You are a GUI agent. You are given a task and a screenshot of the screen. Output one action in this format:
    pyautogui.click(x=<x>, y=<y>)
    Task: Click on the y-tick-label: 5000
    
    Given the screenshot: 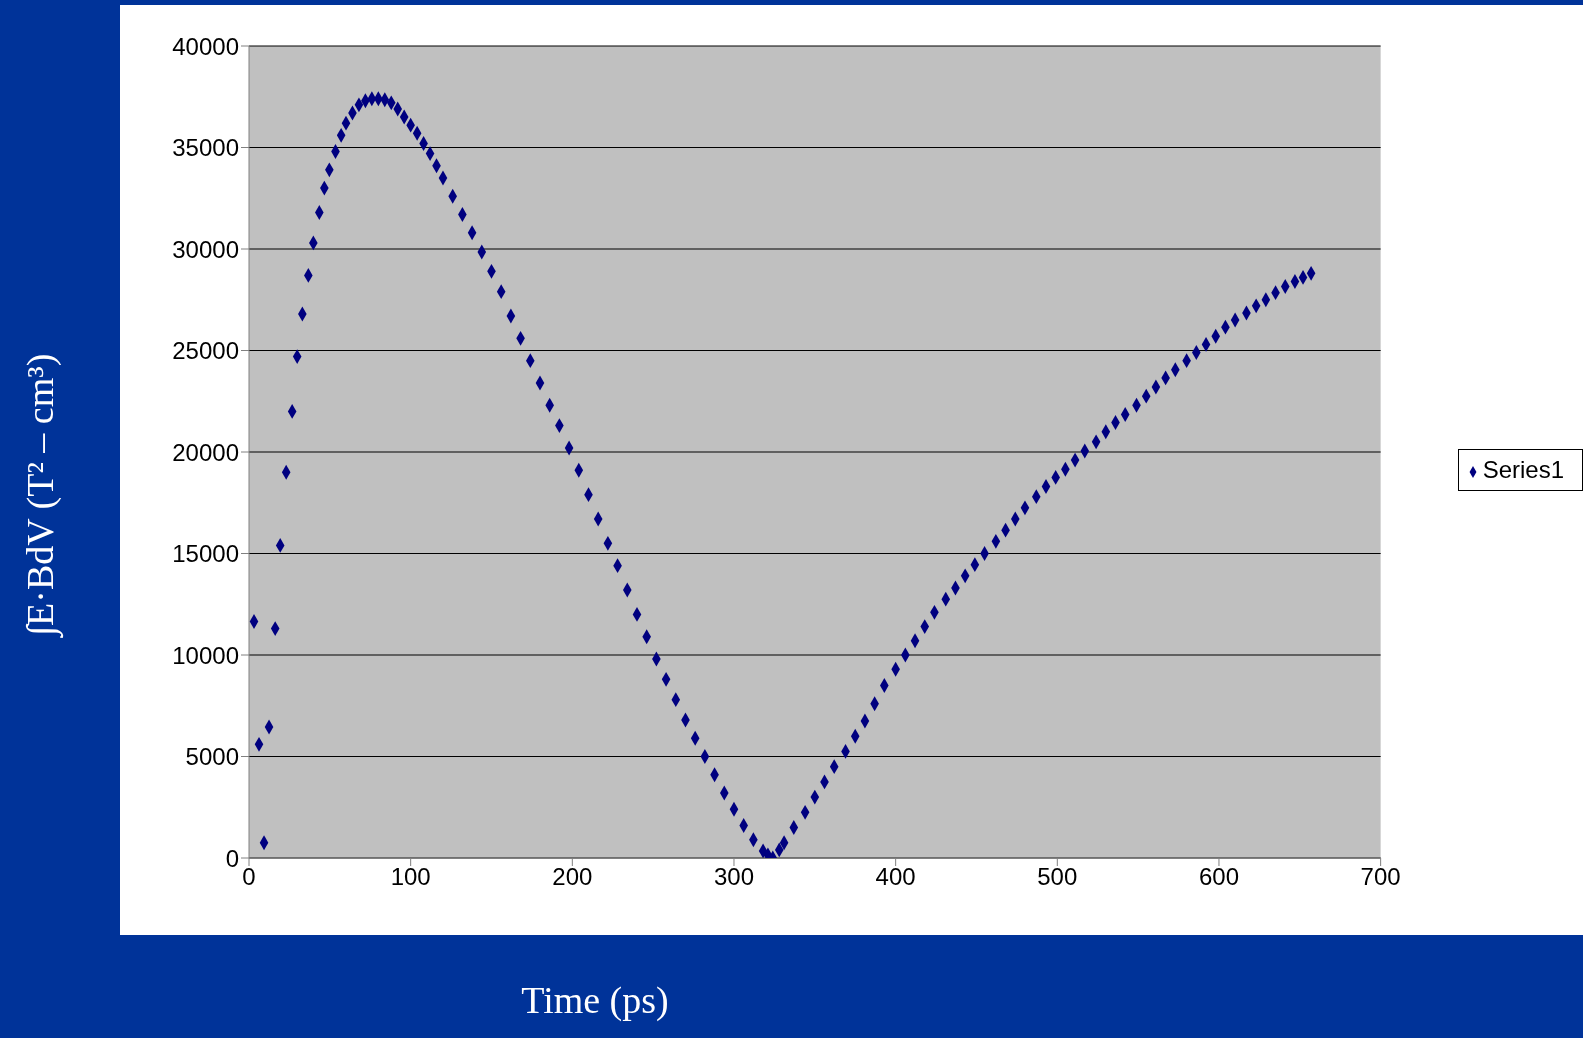 What is the action you would take?
    pyautogui.click(x=212, y=757)
    